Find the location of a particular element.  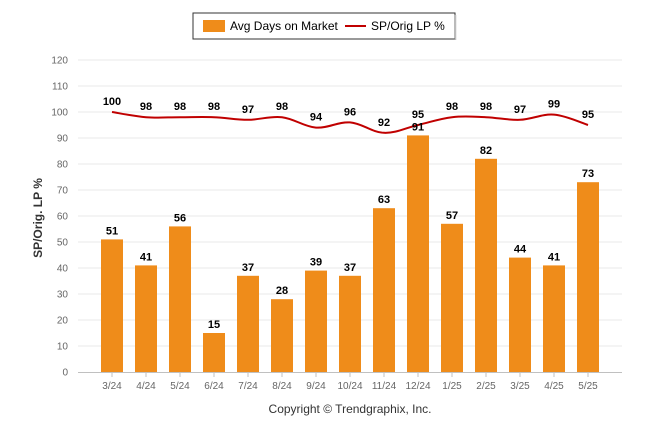

bar-value-label: 91 is located at coordinates (418, 127).